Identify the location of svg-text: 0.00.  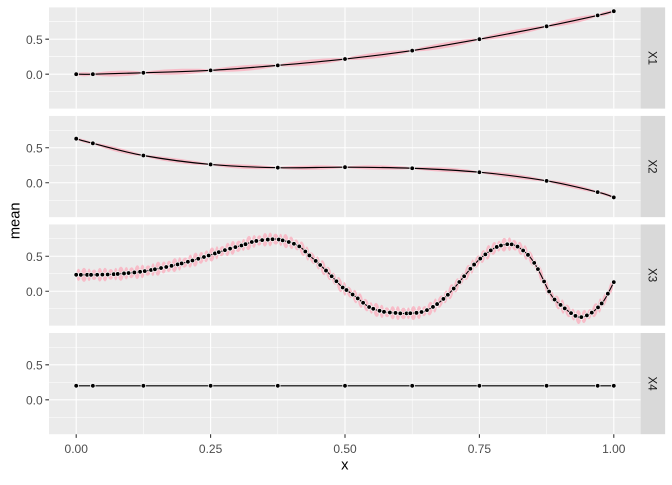
(77, 449).